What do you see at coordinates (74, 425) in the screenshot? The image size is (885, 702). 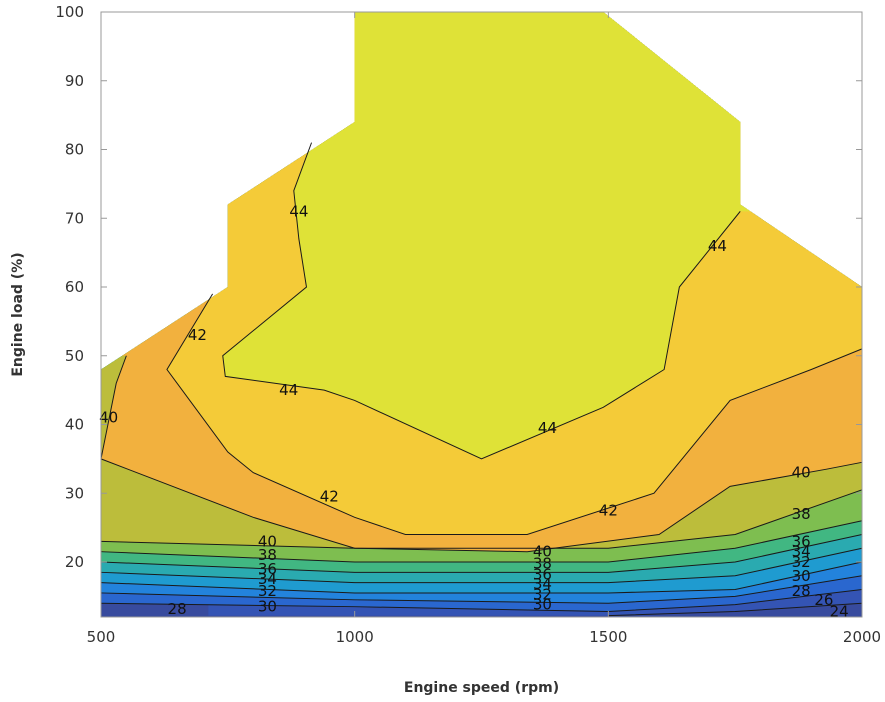 I see `y-tick-label: 40` at bounding box center [74, 425].